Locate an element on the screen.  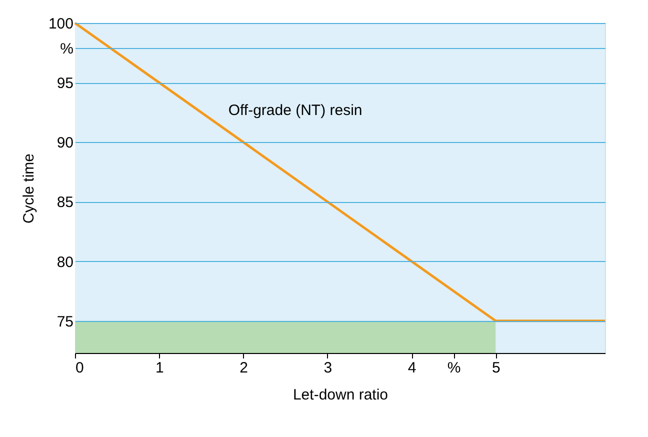
y-tick-label: 75 is located at coordinates (65, 321).